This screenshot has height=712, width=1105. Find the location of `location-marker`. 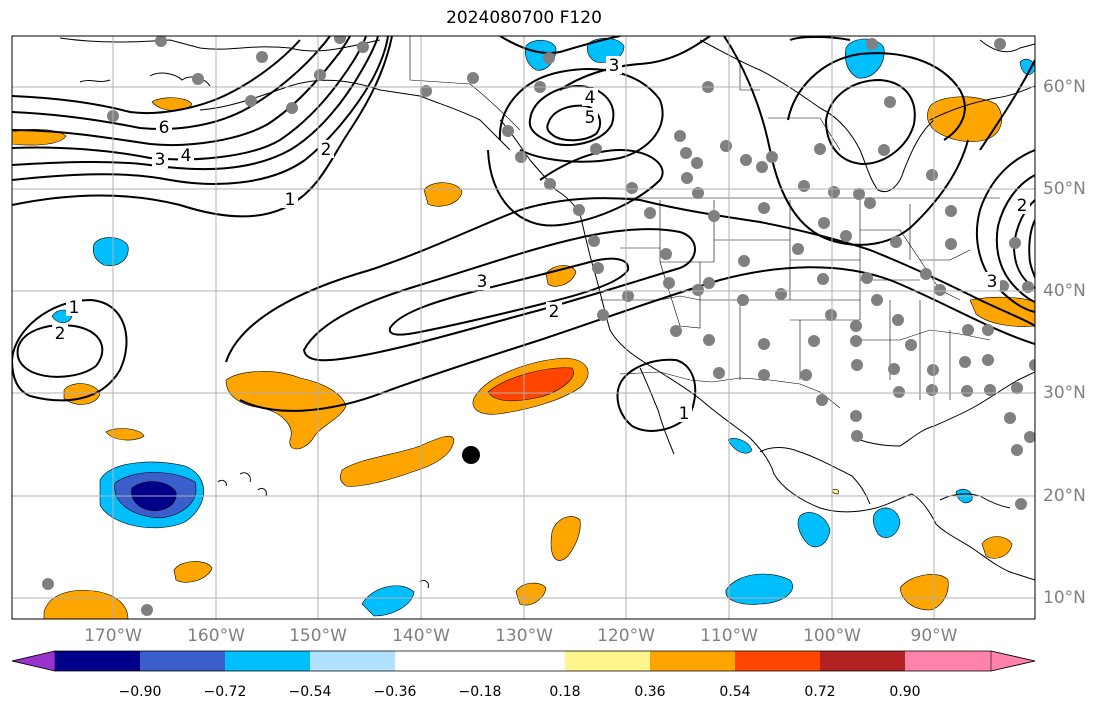

location-marker is located at coordinates (471, 455).